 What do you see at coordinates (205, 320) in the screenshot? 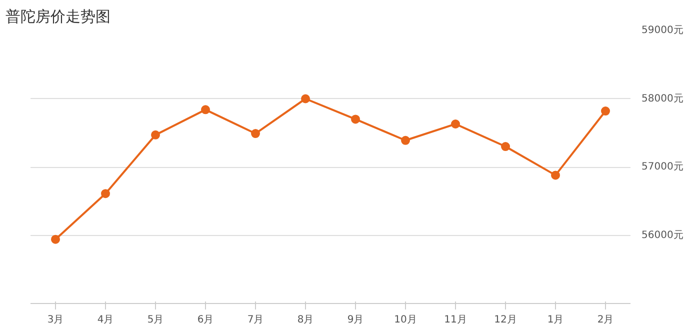
I see `x-tick-label: 6月` at bounding box center [205, 320].